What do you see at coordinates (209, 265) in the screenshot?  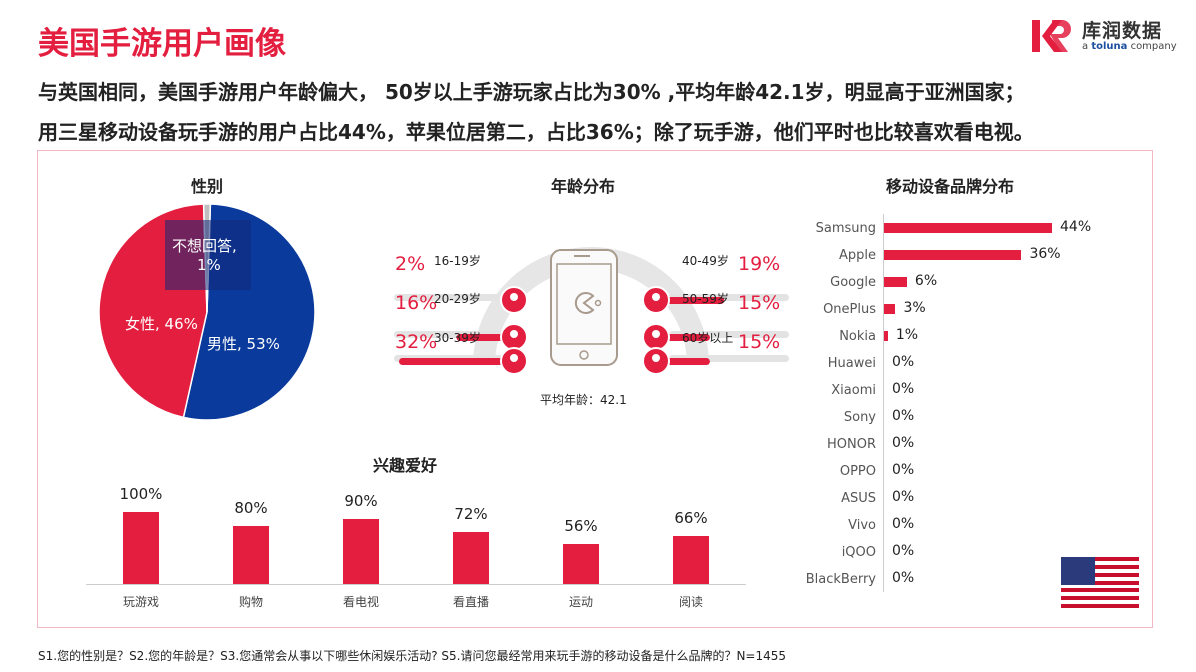 I see `pie-label-unanswered-pct: 1%` at bounding box center [209, 265].